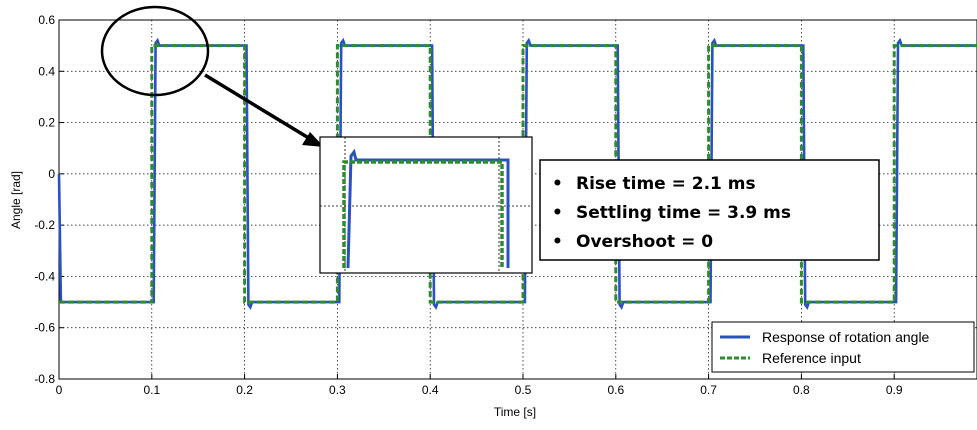 The height and width of the screenshot is (430, 977). Describe the element at coordinates (615, 390) in the screenshot. I see `x-tick-label: 0.6` at that location.